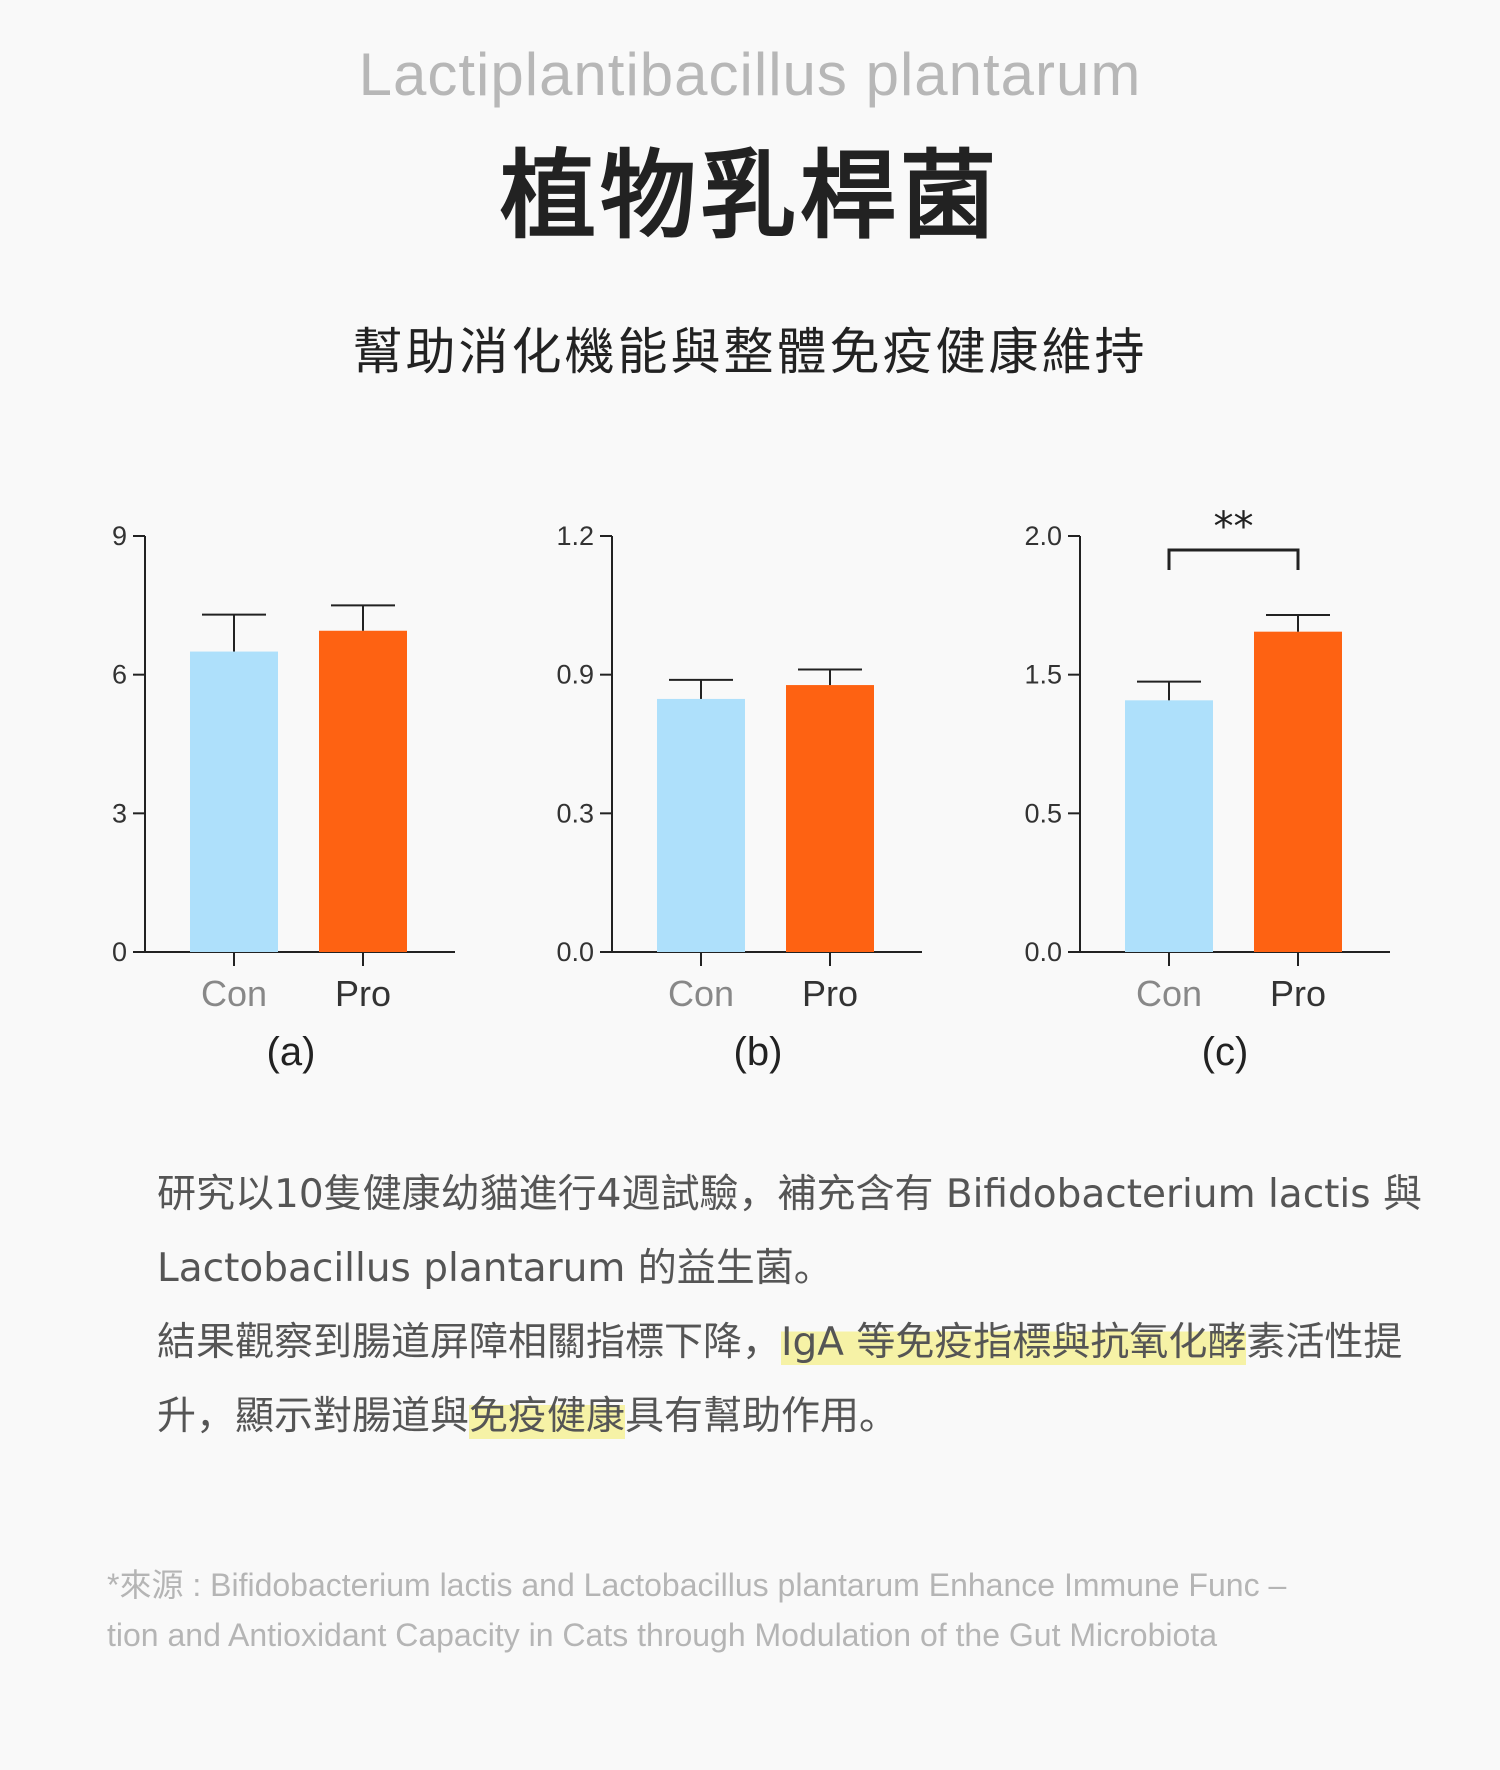 This screenshot has width=1500, height=1770. Describe the element at coordinates (1233, 559) in the screenshot. I see `significance-bracket` at that location.